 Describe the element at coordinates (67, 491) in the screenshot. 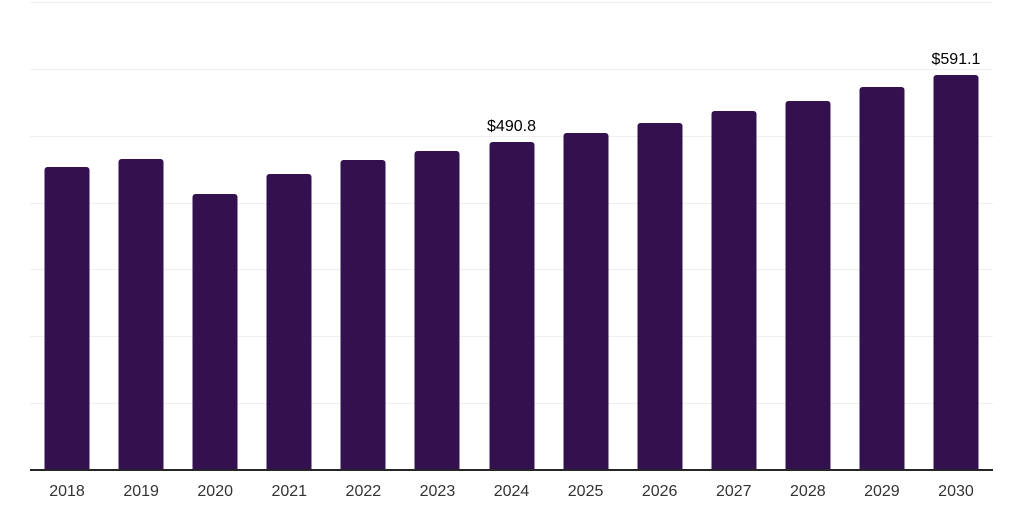

I see `x-axis-tick-label: 2018` at that location.